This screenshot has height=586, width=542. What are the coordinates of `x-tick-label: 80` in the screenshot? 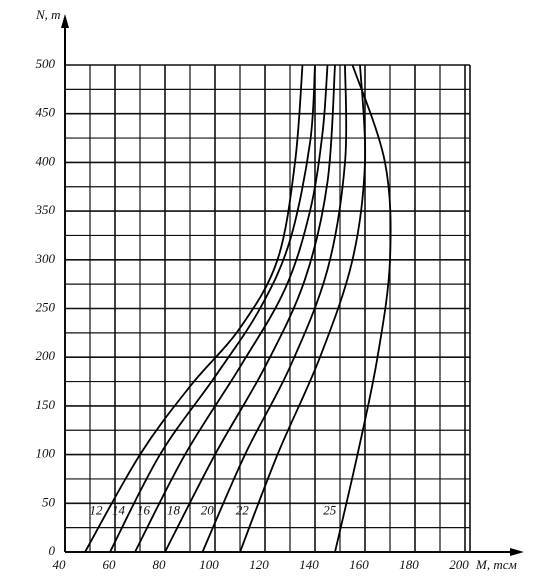 It's located at (160, 564).